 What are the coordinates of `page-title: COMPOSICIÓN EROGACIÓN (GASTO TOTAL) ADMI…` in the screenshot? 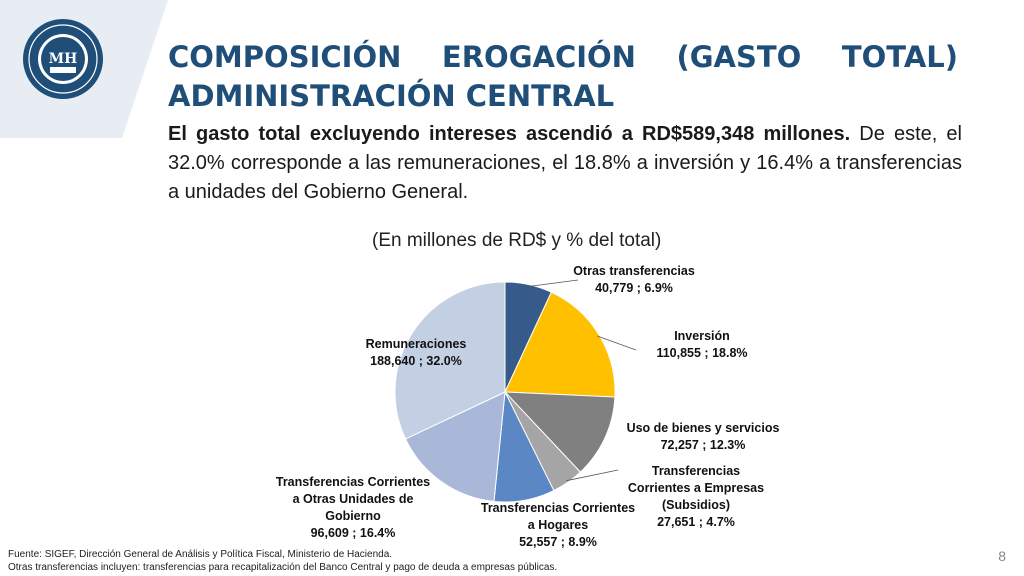 It's located at (563, 77).